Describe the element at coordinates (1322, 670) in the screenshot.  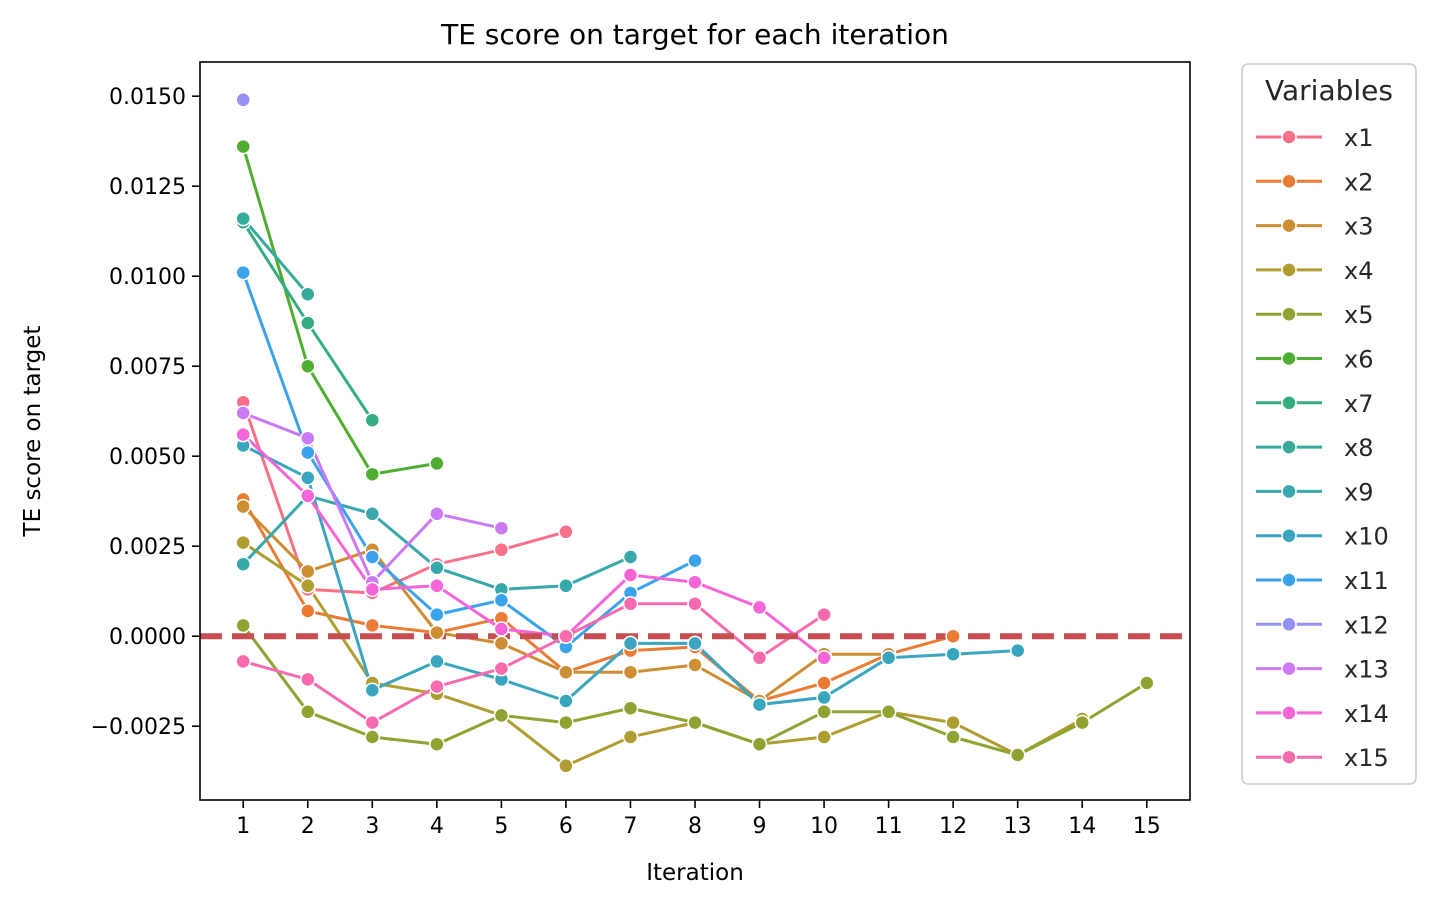
I see `legend-item-x13: x13` at that location.